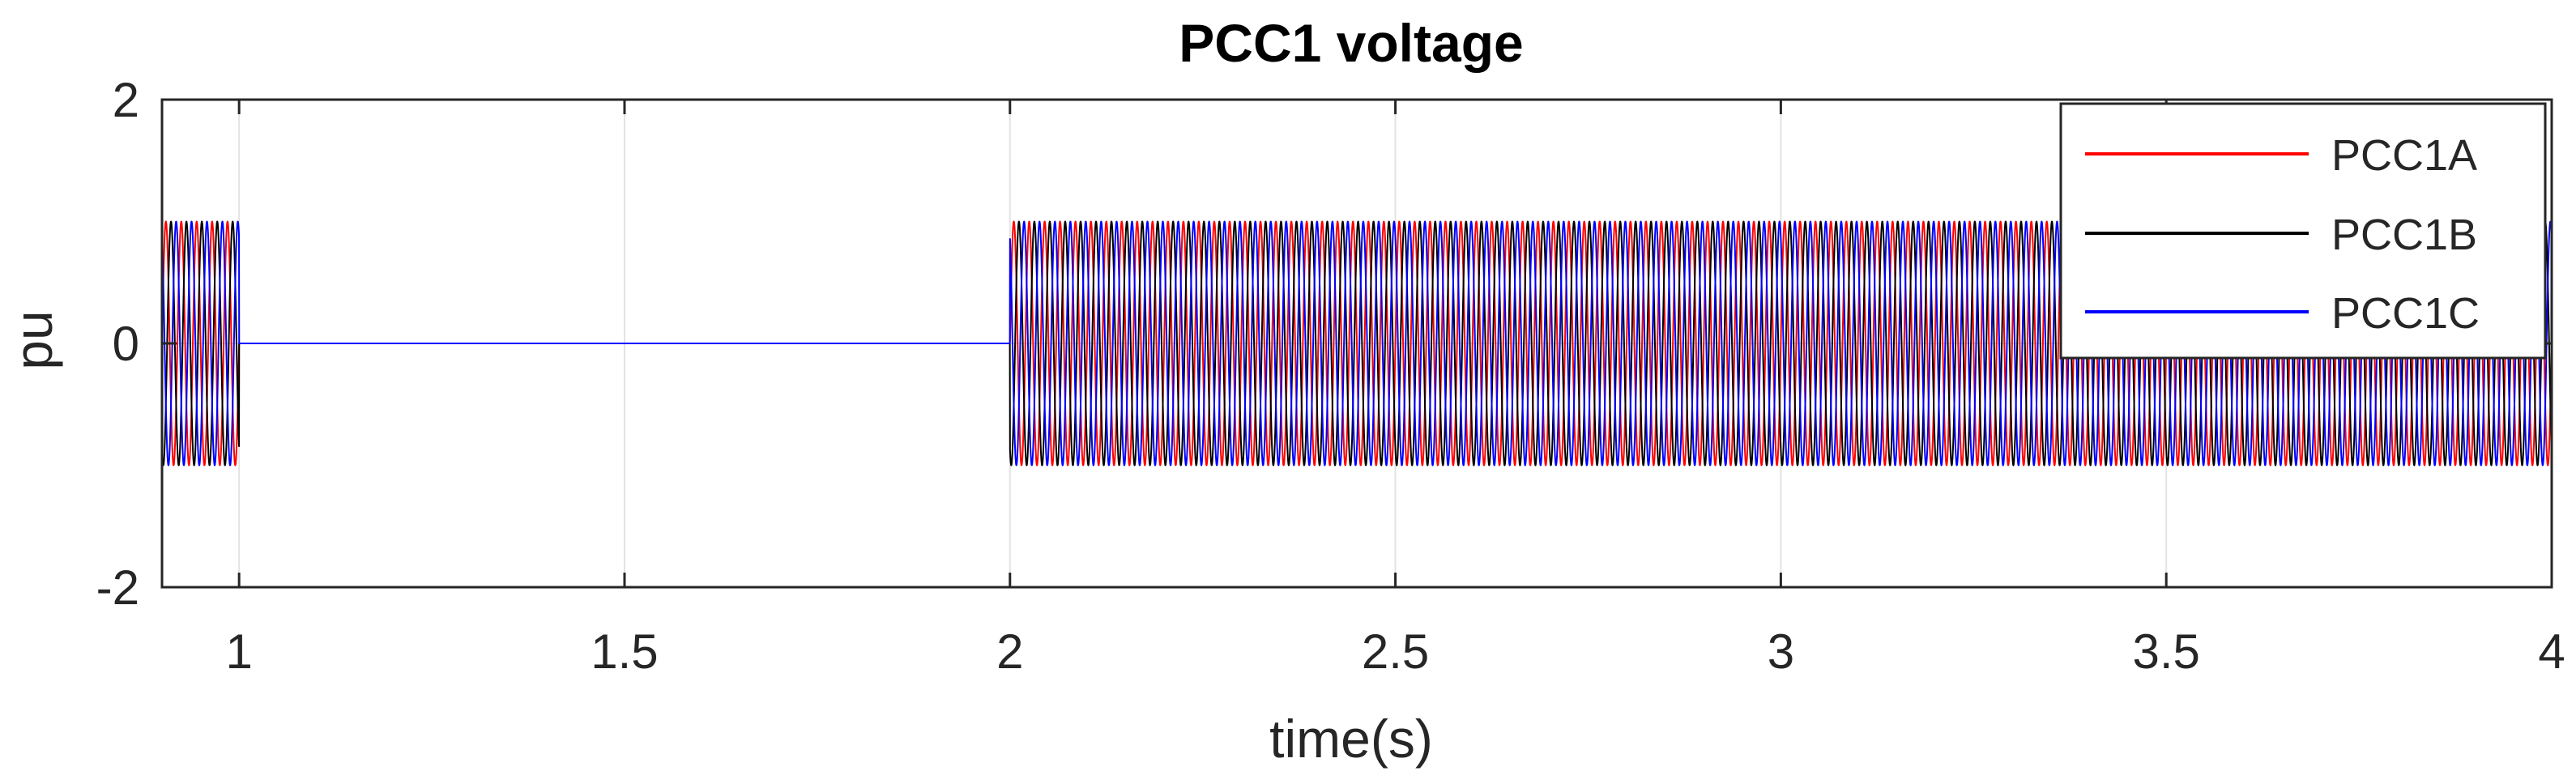  I want to click on legend-box, so click(2303, 231).